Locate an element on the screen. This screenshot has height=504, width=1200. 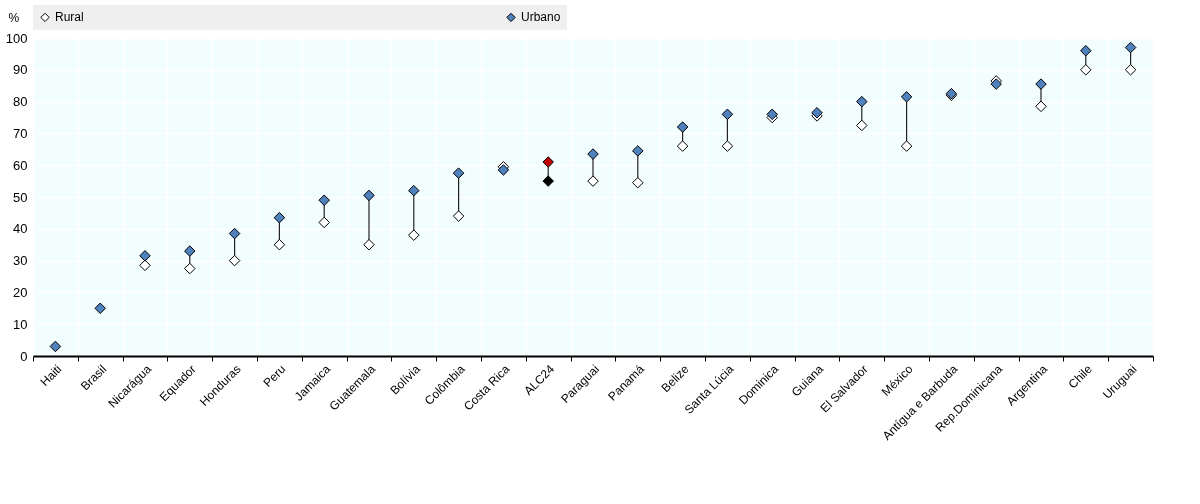
y-tick-label: 90 is located at coordinates (20, 70).